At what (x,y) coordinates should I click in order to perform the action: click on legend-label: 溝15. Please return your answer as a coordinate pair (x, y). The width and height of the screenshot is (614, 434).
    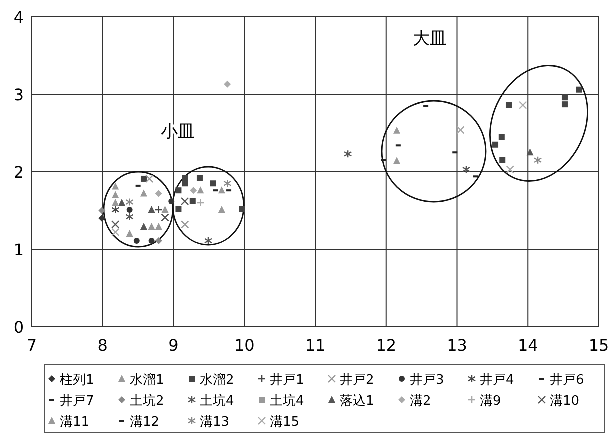
    Looking at the image, I should click on (285, 422).